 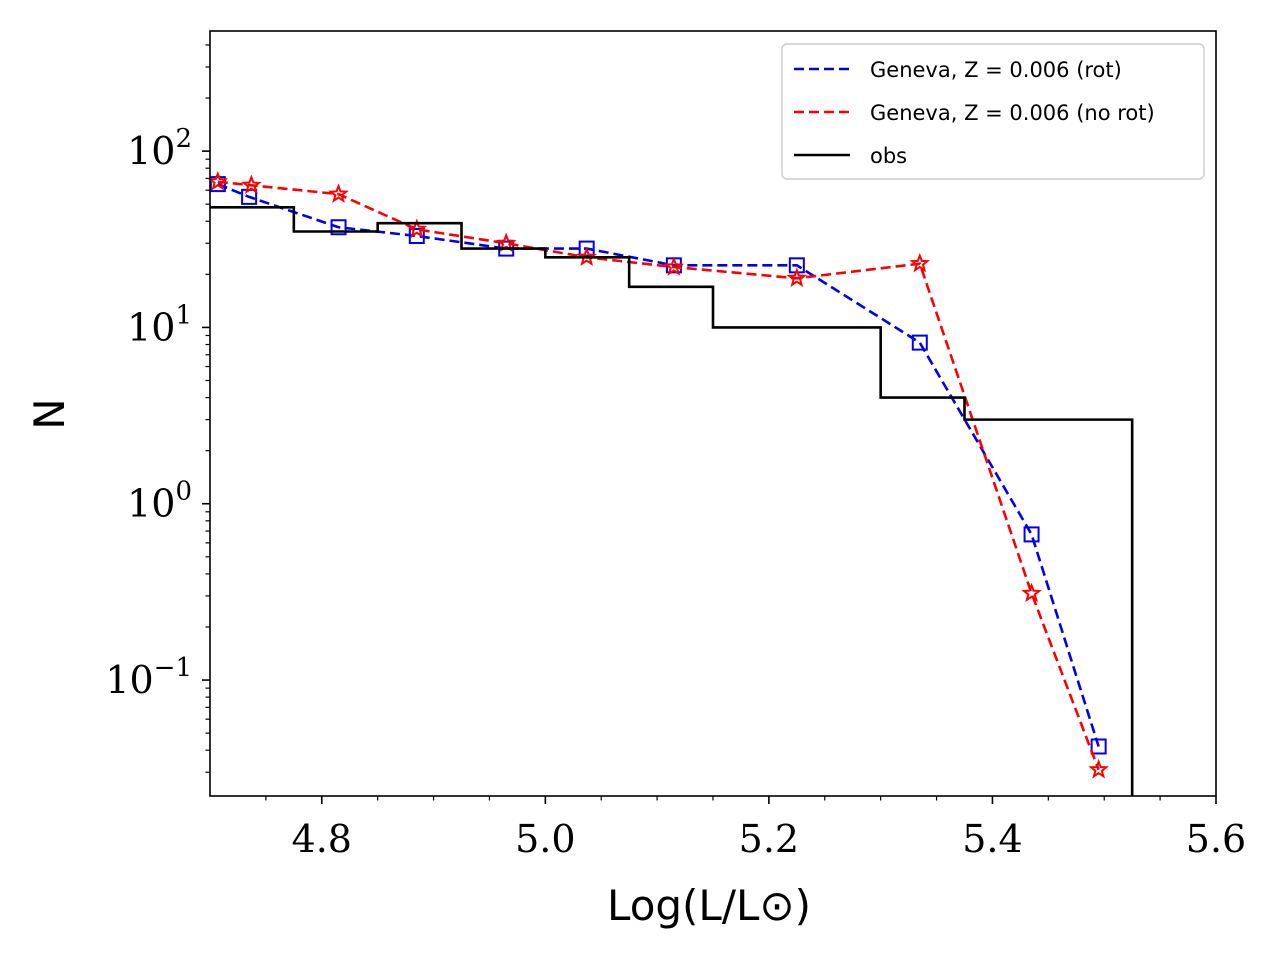 I want to click on x-tick-label: 5.6, so click(x=1216, y=839).